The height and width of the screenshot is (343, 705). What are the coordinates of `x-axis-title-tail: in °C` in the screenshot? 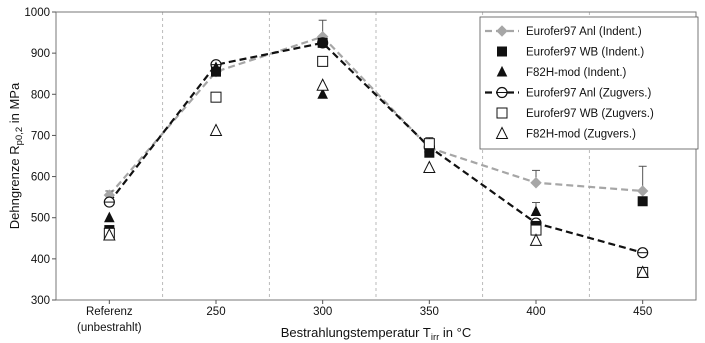 It's located at (455, 332).